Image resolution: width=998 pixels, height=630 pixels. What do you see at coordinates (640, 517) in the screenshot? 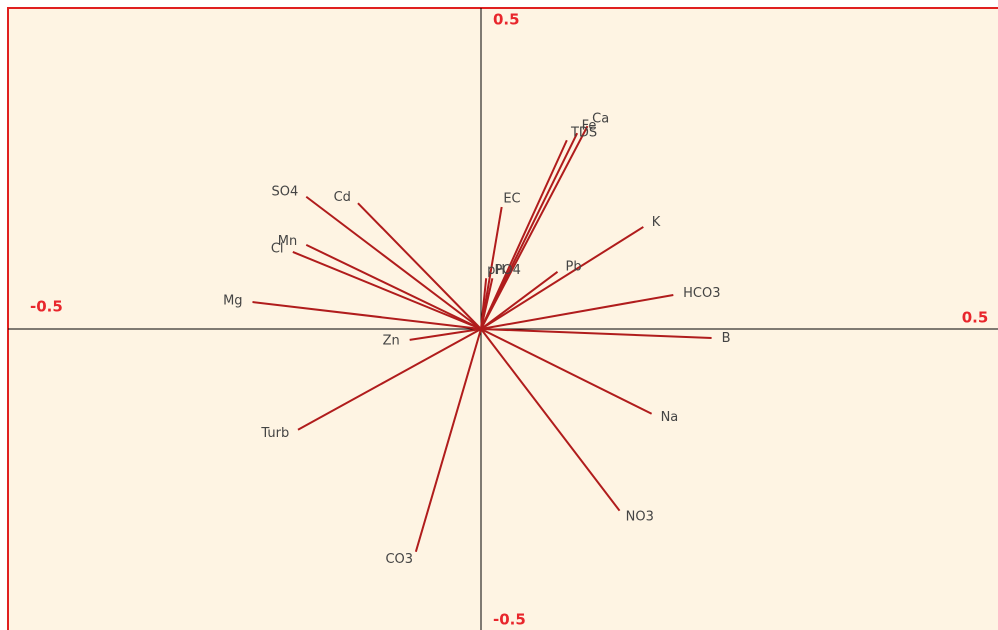
I see `variable-label: NO3` at bounding box center [640, 517].